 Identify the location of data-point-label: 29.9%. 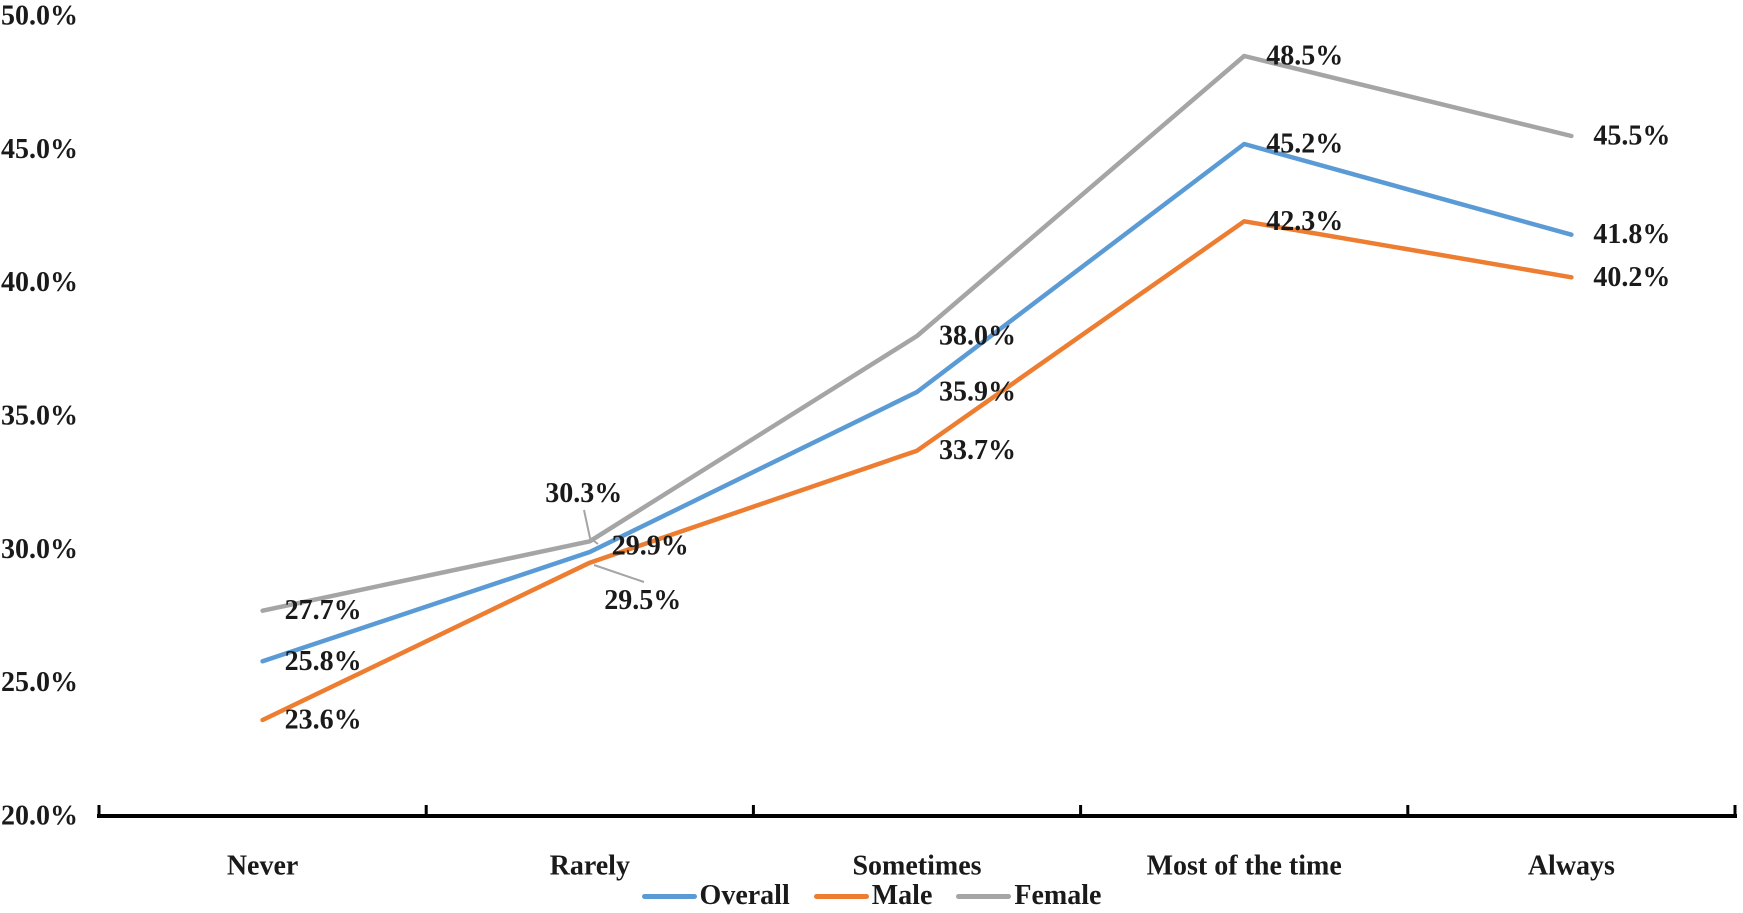
(650, 545).